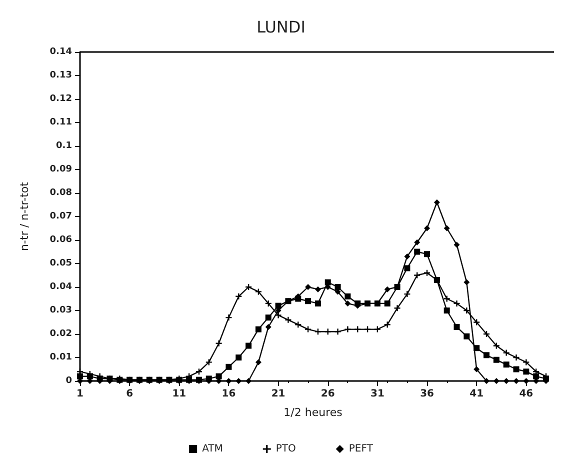  Describe the element at coordinates (377, 394) in the screenshot. I see `x-tick-label: 31` at that location.